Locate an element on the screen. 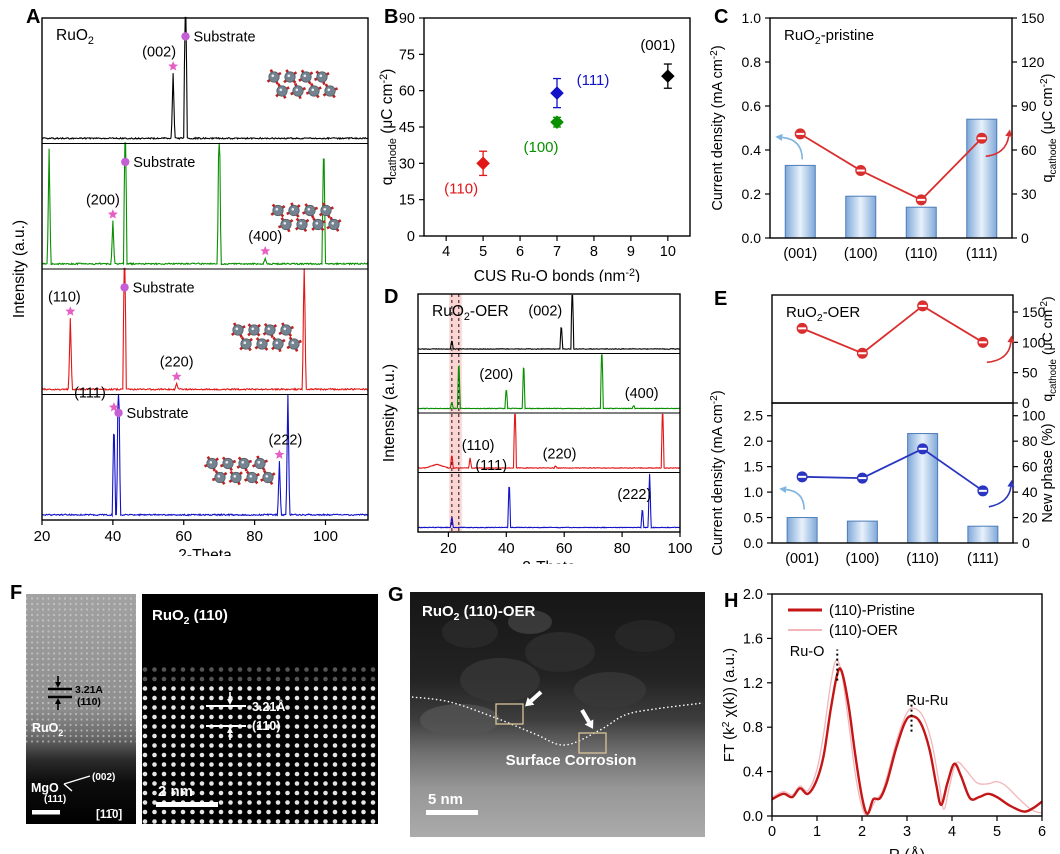  svg-text: (220) is located at coordinates (560, 454).